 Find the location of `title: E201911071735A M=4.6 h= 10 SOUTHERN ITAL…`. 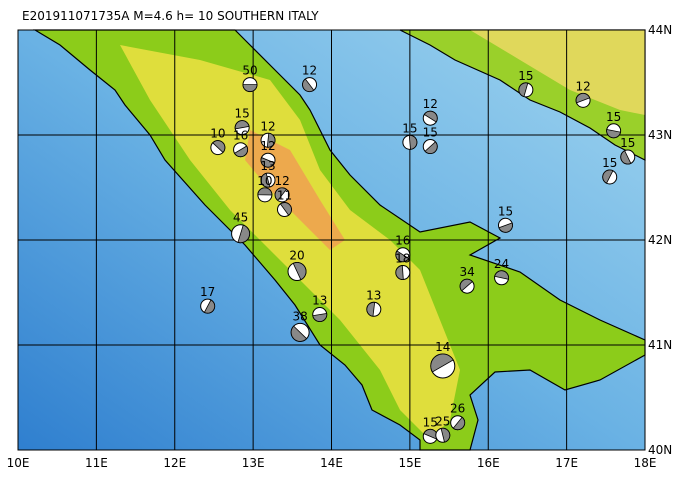

title: E201911071735A M=4.6 h= 10 SOUTHERN ITAL… is located at coordinates (170, 16).